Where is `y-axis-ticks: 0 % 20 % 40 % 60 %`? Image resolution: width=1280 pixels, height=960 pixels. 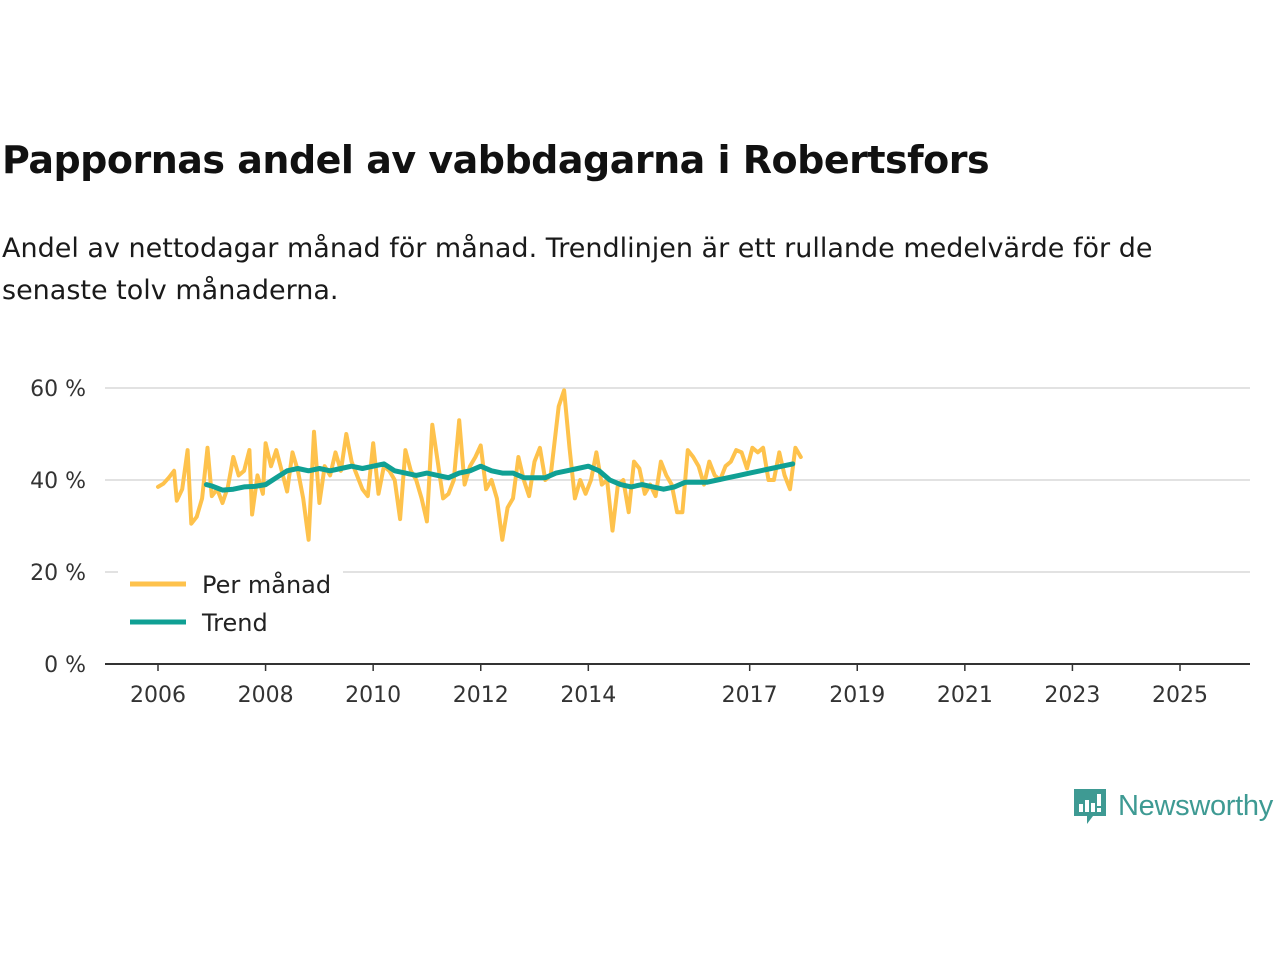
y-axis-ticks: 0 % 20 % 40 % 60 % is located at coordinates (58, 527).